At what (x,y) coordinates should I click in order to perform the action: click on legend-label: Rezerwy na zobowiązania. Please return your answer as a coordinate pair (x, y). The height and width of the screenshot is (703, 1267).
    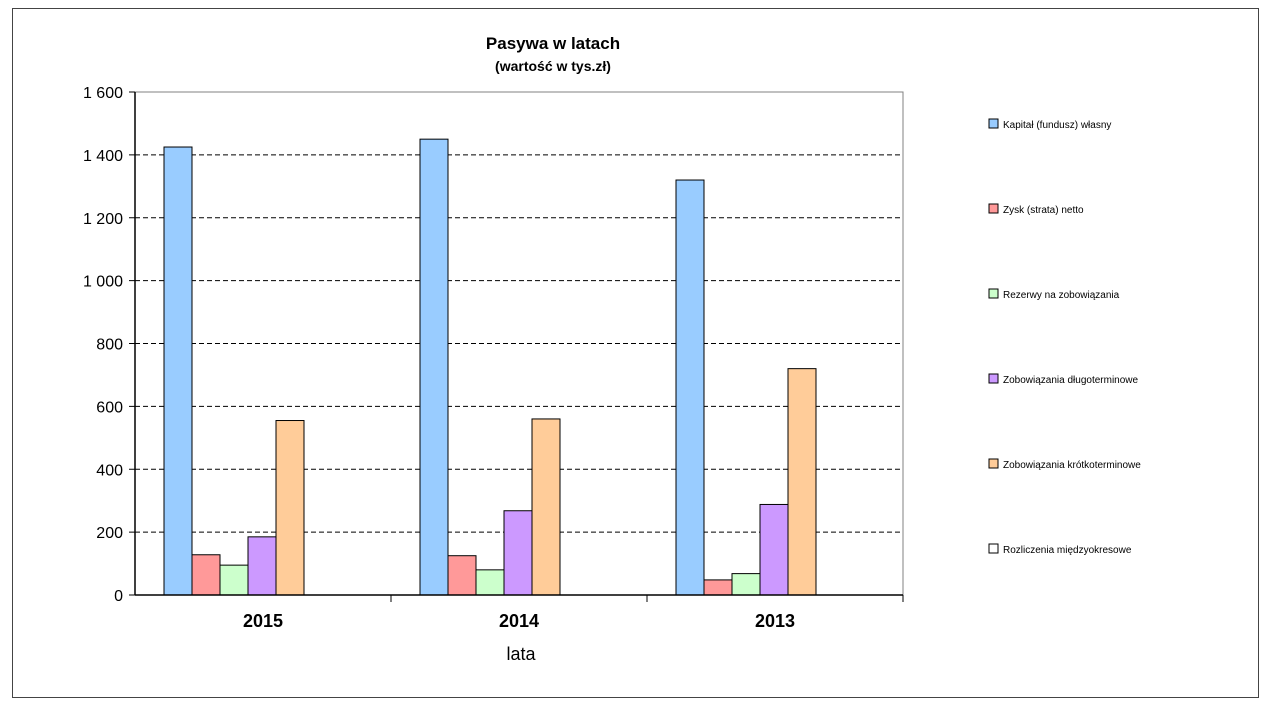
    Looking at the image, I should click on (1061, 295).